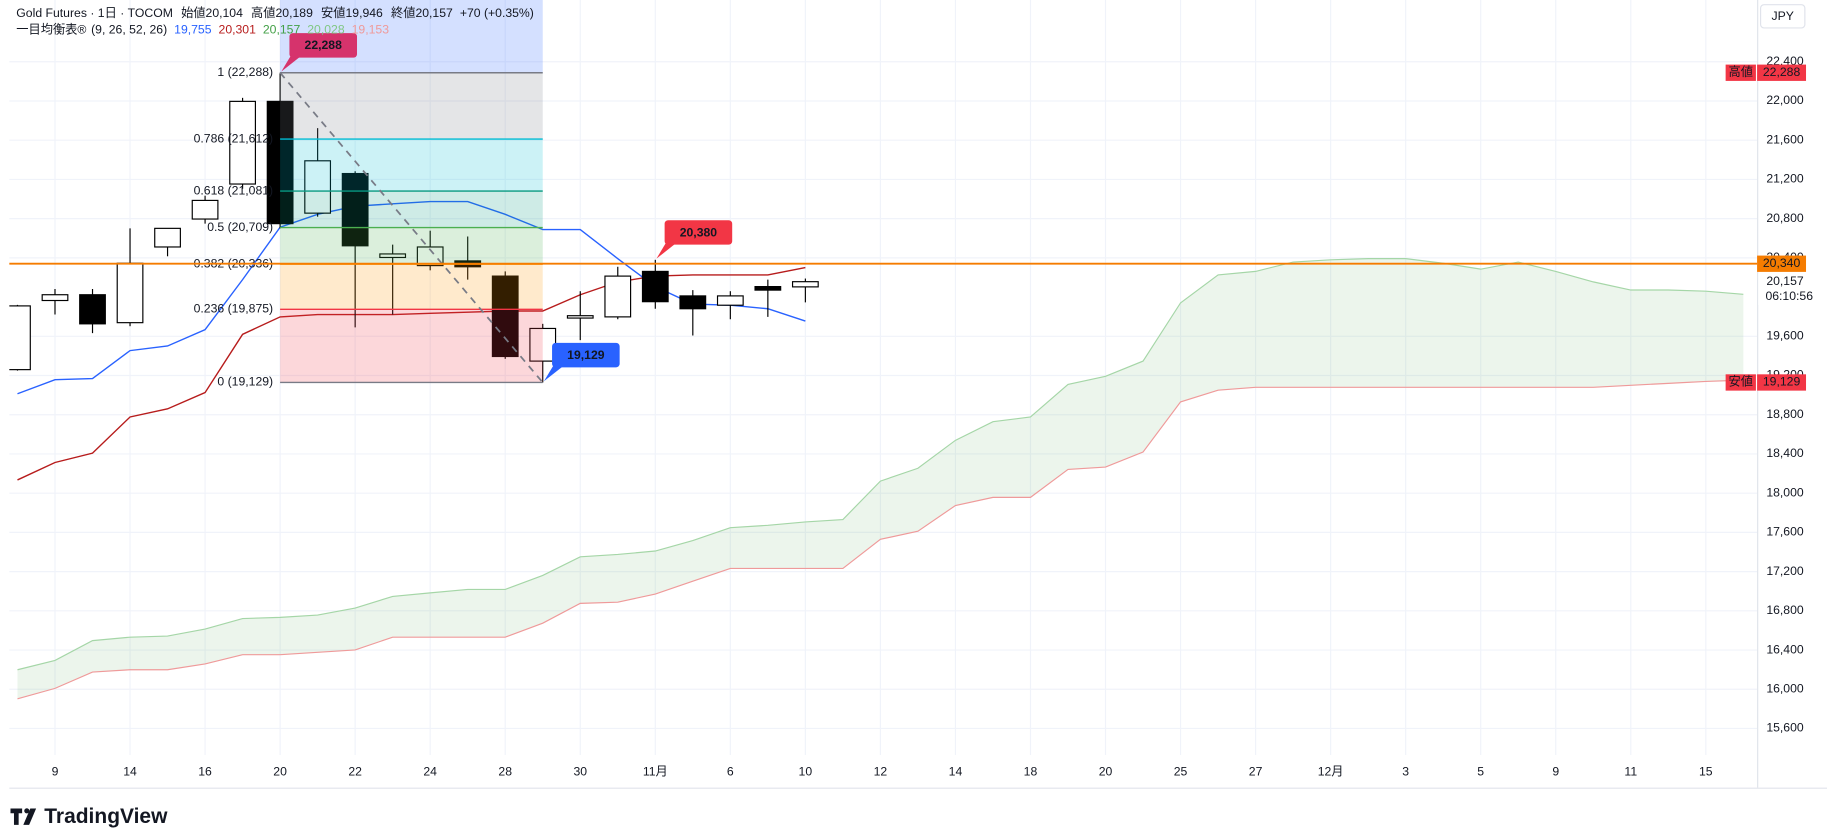 Image resolution: width=1827 pixels, height=840 pixels. Describe the element at coordinates (1785, 453) in the screenshot. I see `y-tick-label: 18,400` at that location.